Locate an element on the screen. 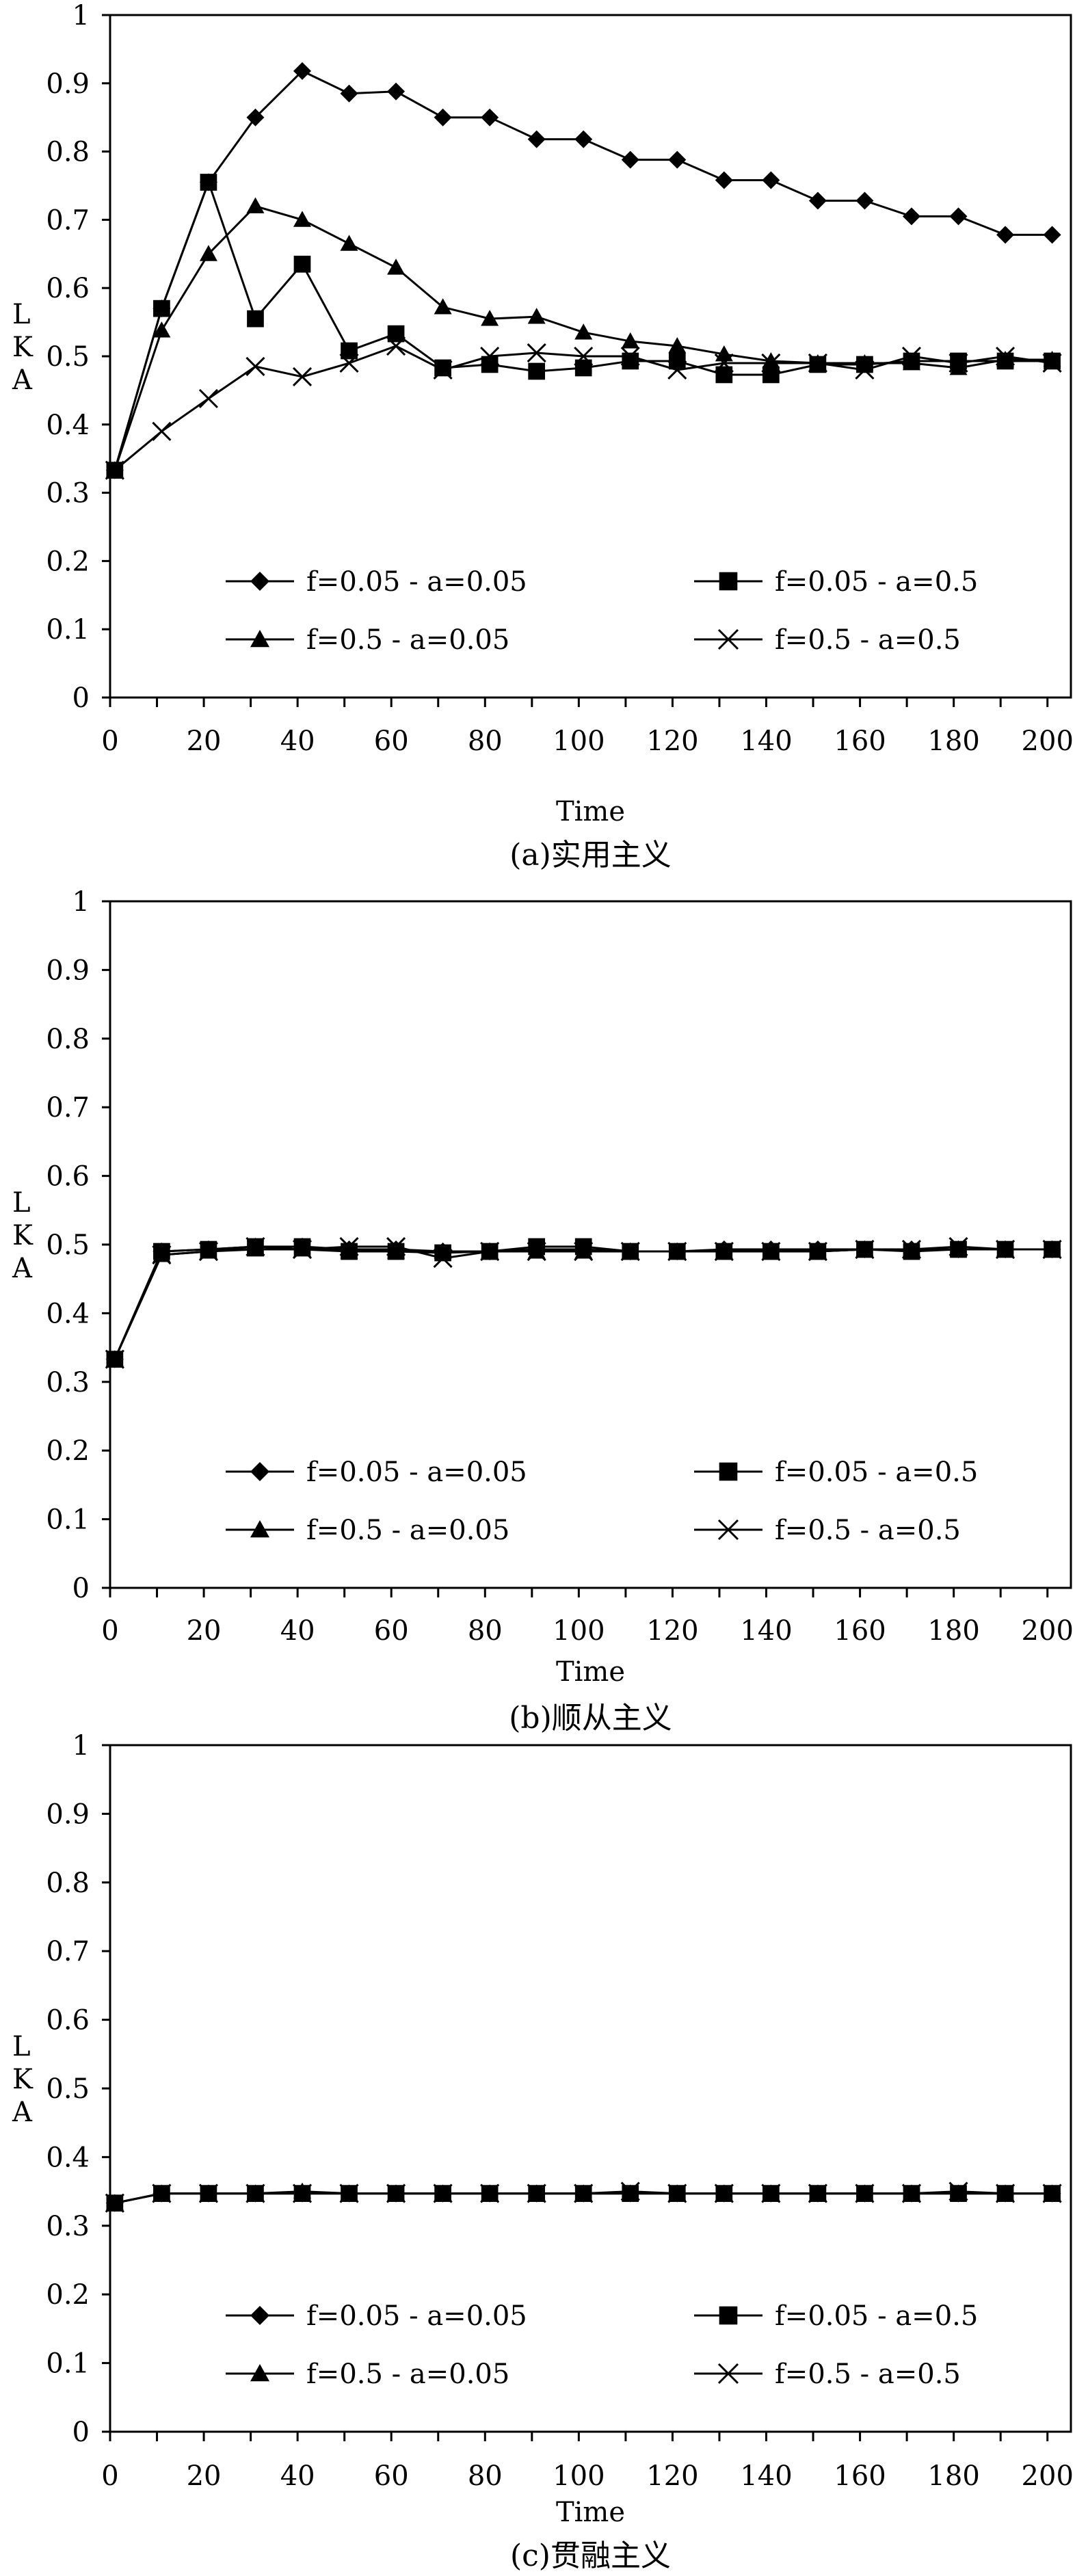 The height and width of the screenshot is (2576, 1075). legend-marker-diamond is located at coordinates (259, 2315).